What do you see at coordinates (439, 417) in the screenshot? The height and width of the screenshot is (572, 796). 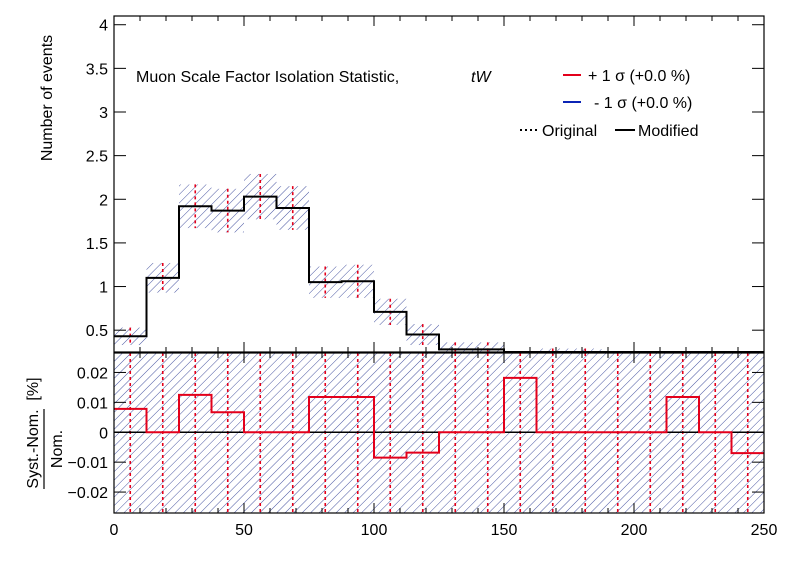 I see `ratio-up-histogram` at bounding box center [439, 417].